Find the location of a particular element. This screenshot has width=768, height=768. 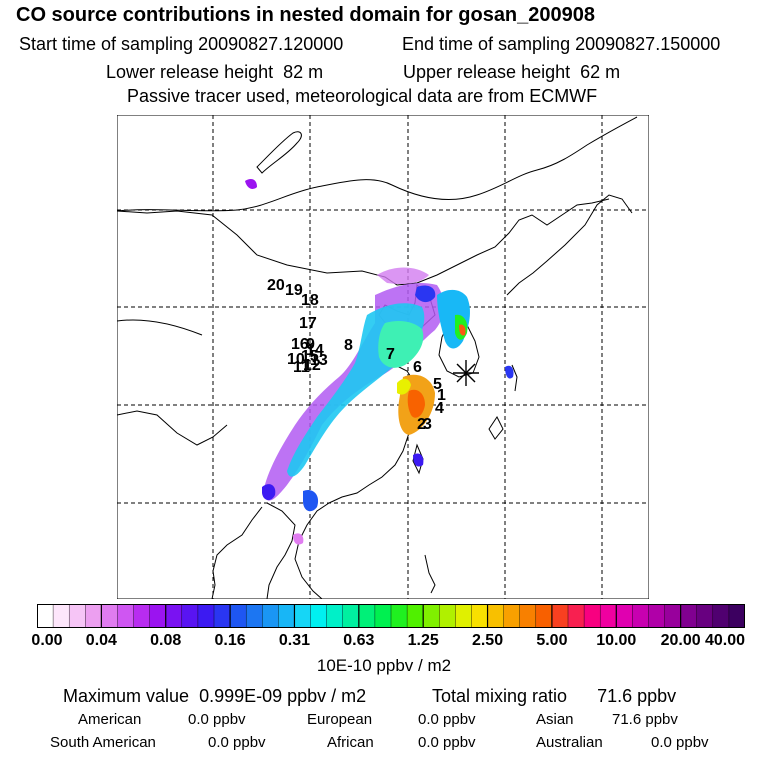

start-time-caption: Start time of sampling is located at coordinates (106, 44).